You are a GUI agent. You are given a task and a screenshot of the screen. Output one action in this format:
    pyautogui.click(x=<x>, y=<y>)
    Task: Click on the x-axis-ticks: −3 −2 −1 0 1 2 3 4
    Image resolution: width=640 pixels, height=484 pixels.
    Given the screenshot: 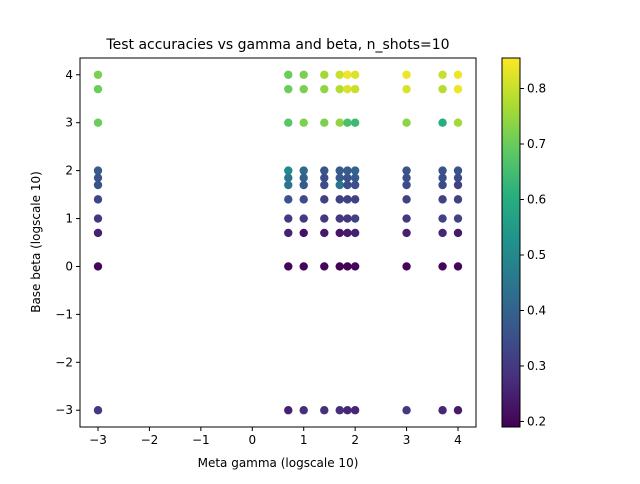 What is the action you would take?
    pyautogui.click(x=275, y=437)
    